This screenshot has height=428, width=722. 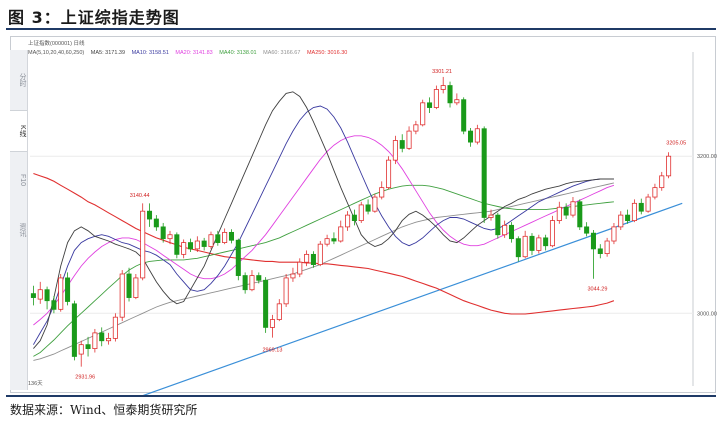 What do you see at coordinates (22, 230) in the screenshot?
I see `tab-news: 资讯` at bounding box center [22, 230].